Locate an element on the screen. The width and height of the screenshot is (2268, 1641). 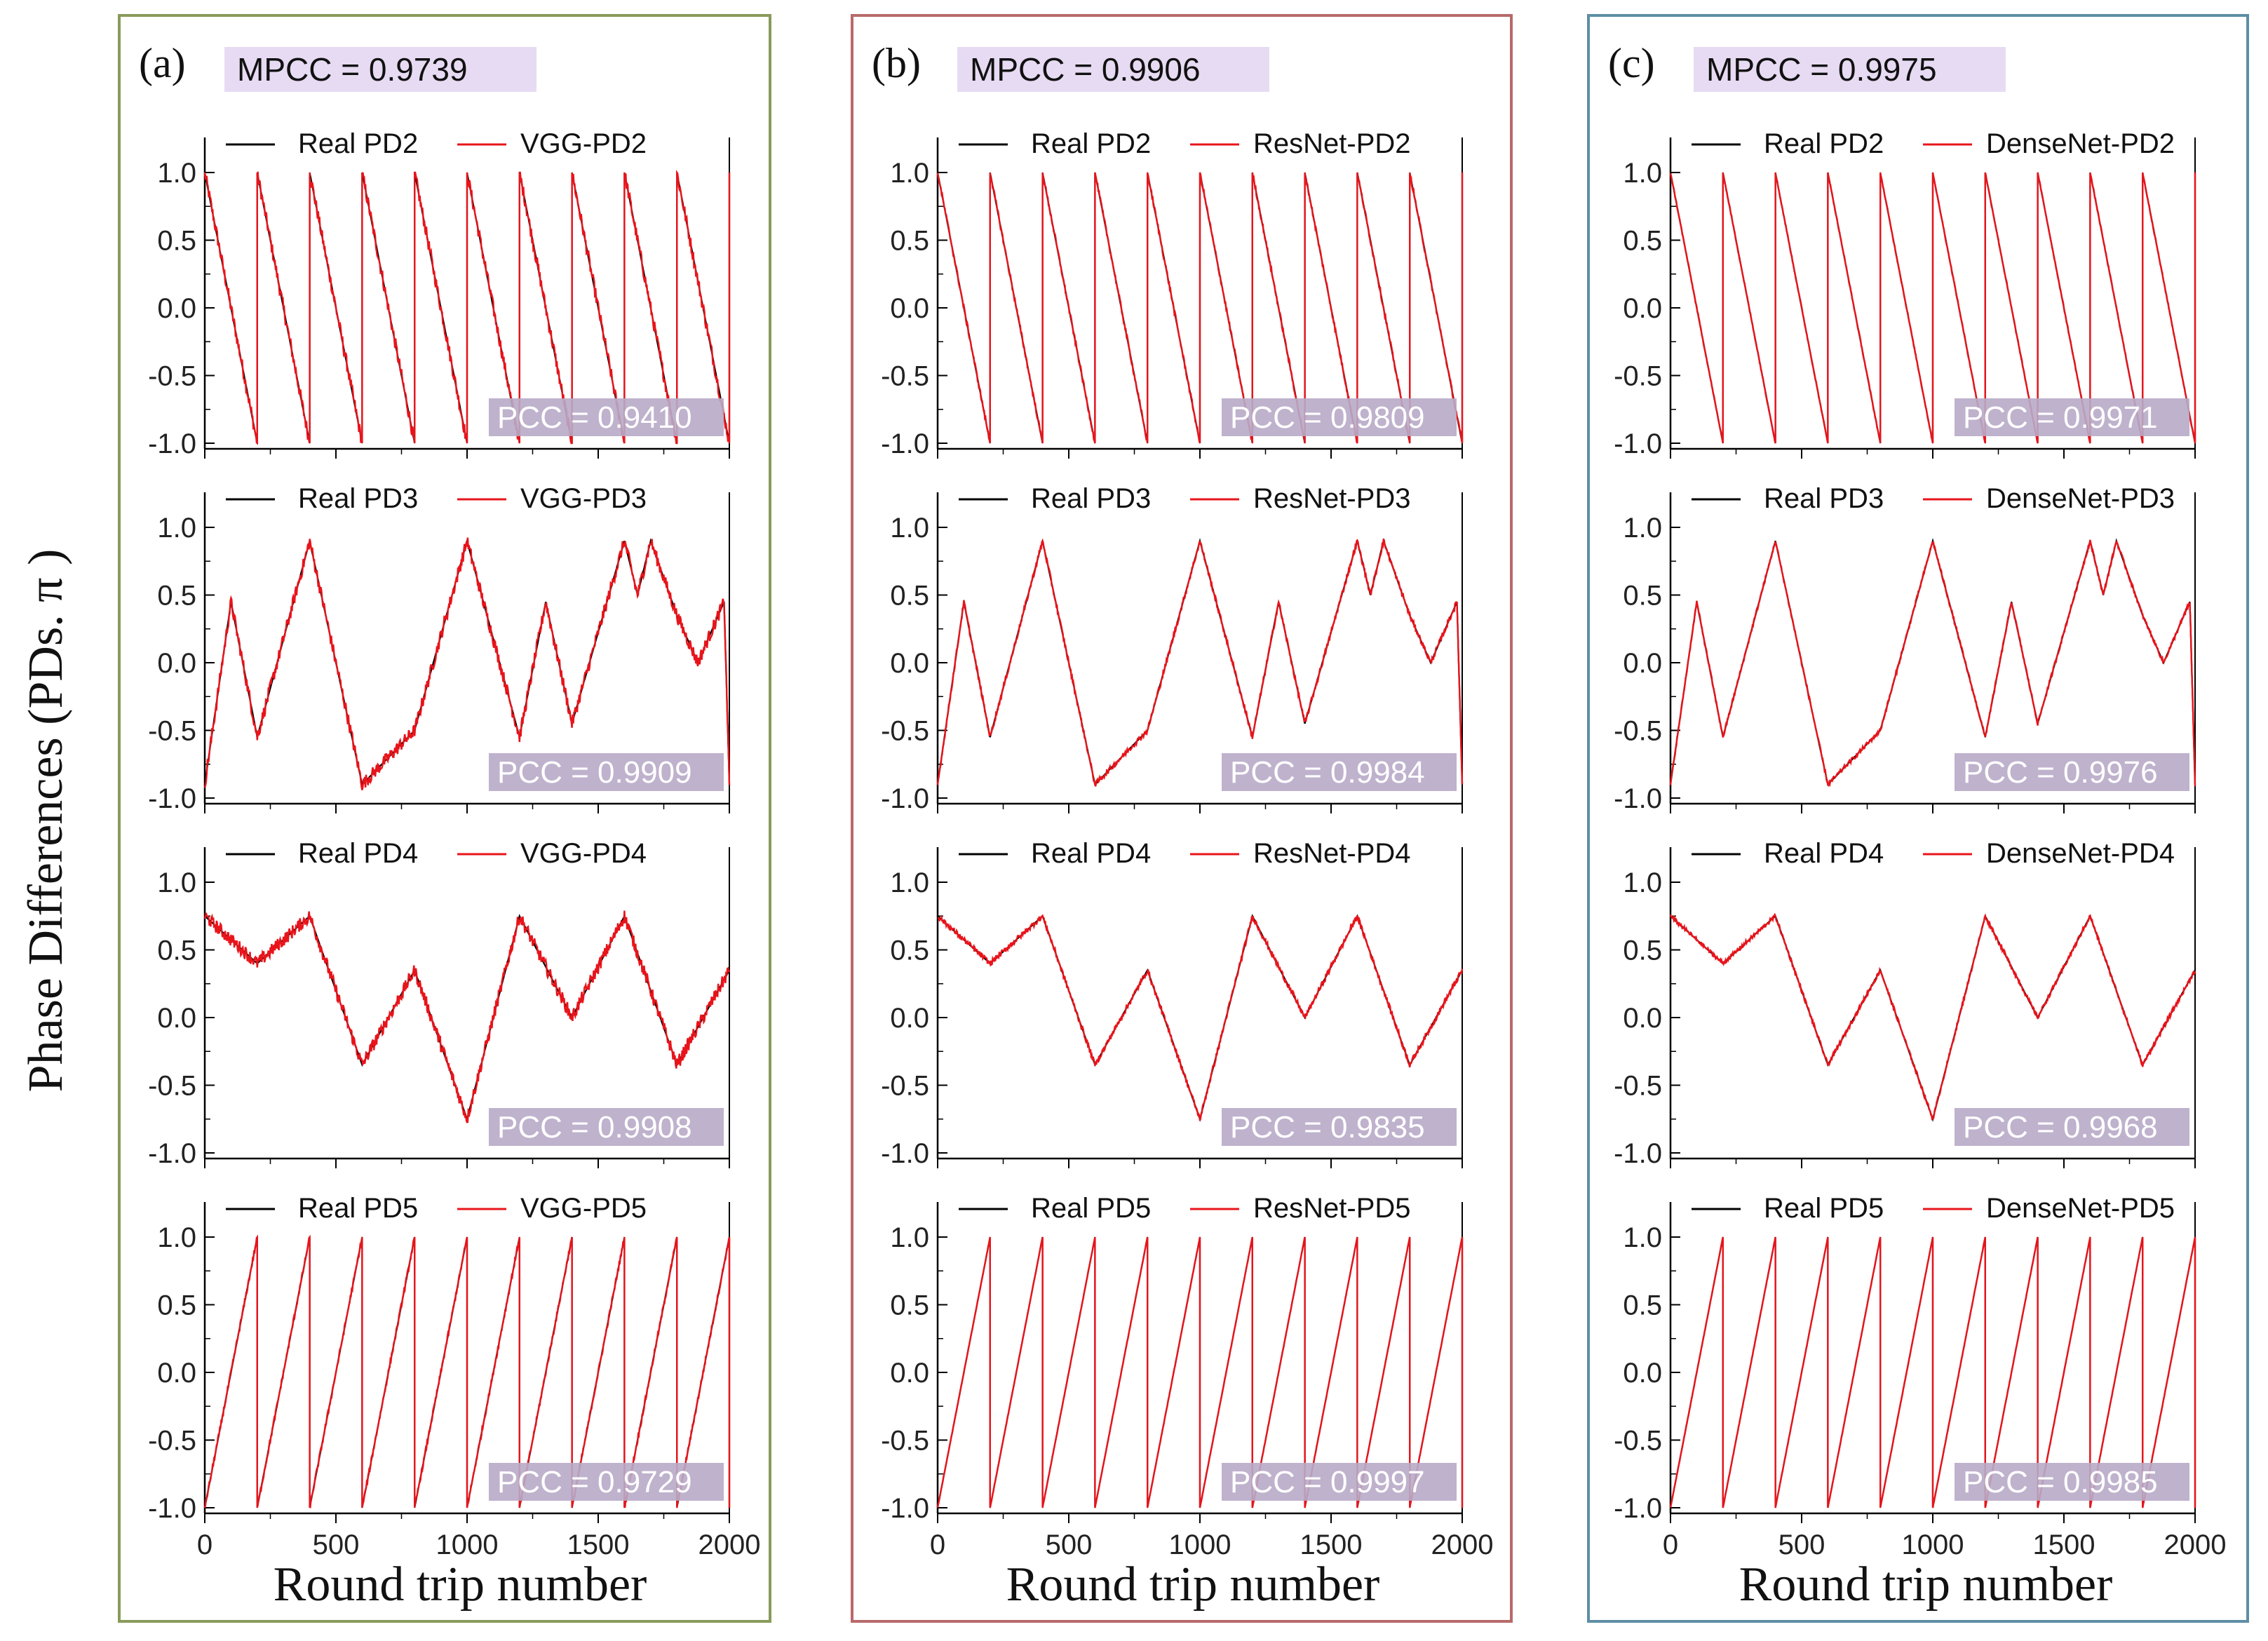
pcc-label: PCC = 0.9968 is located at coordinates (2060, 1127).